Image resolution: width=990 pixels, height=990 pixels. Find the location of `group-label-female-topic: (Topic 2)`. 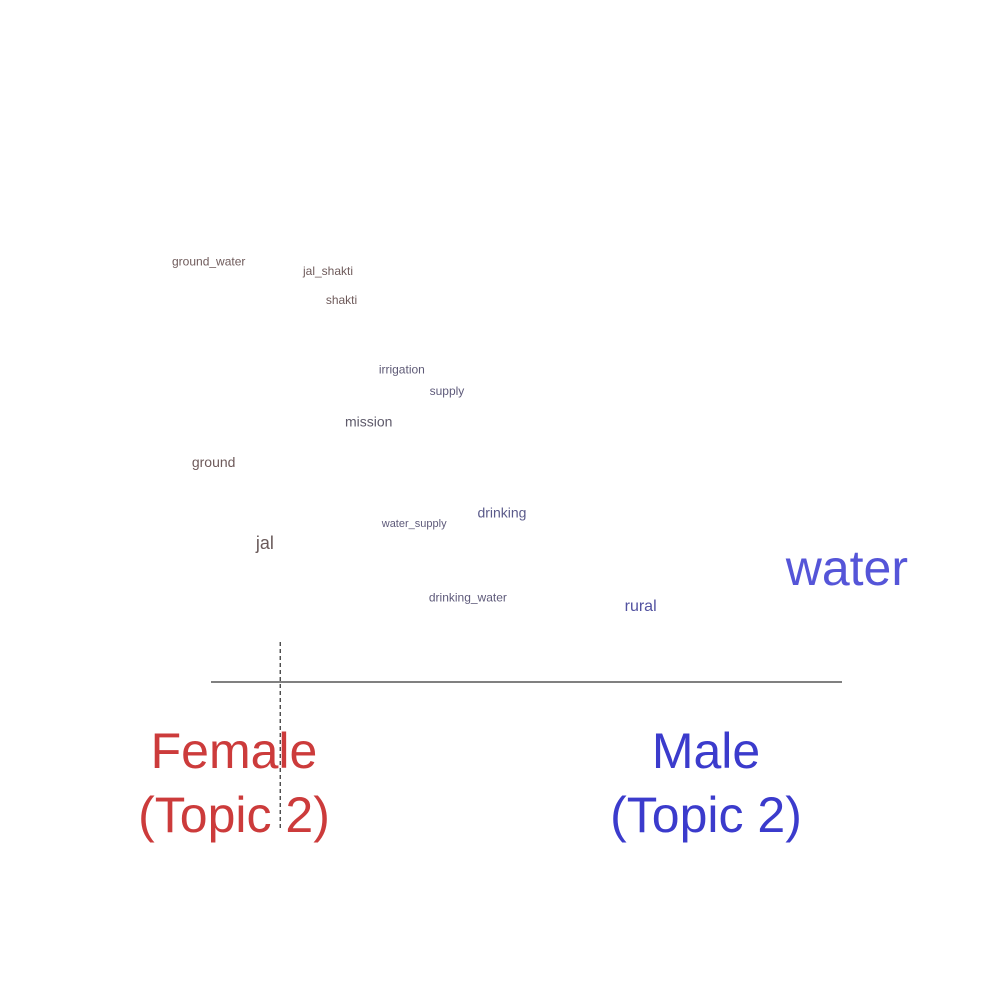

group-label-female-topic: (Topic 2) is located at coordinates (234, 815).